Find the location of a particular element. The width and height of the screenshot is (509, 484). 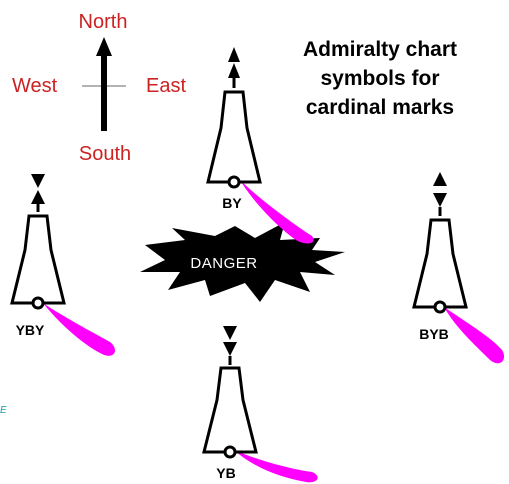

topmark-upper-cone-east-icon is located at coordinates (440, 179).